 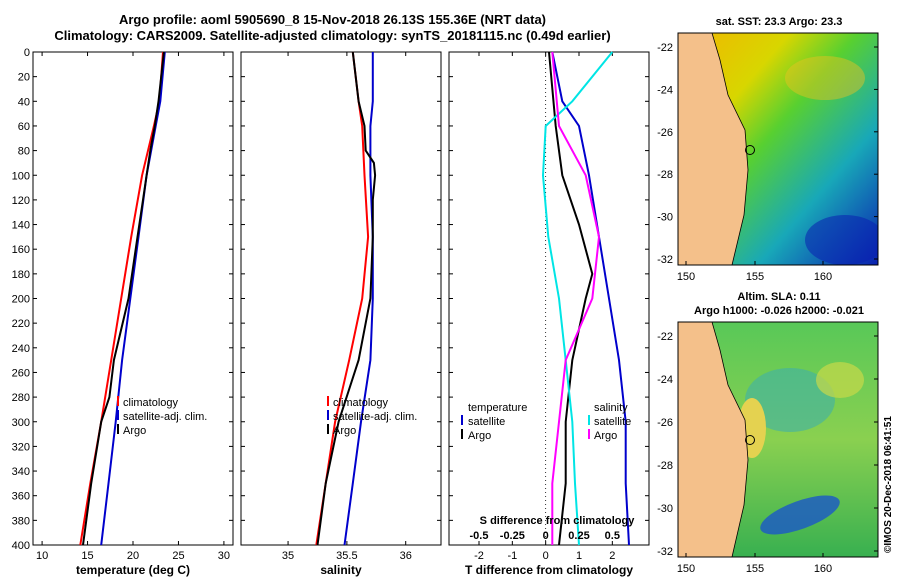 What do you see at coordinates (713, 149) in the screenshot?
I see `sst-land-mass` at bounding box center [713, 149].